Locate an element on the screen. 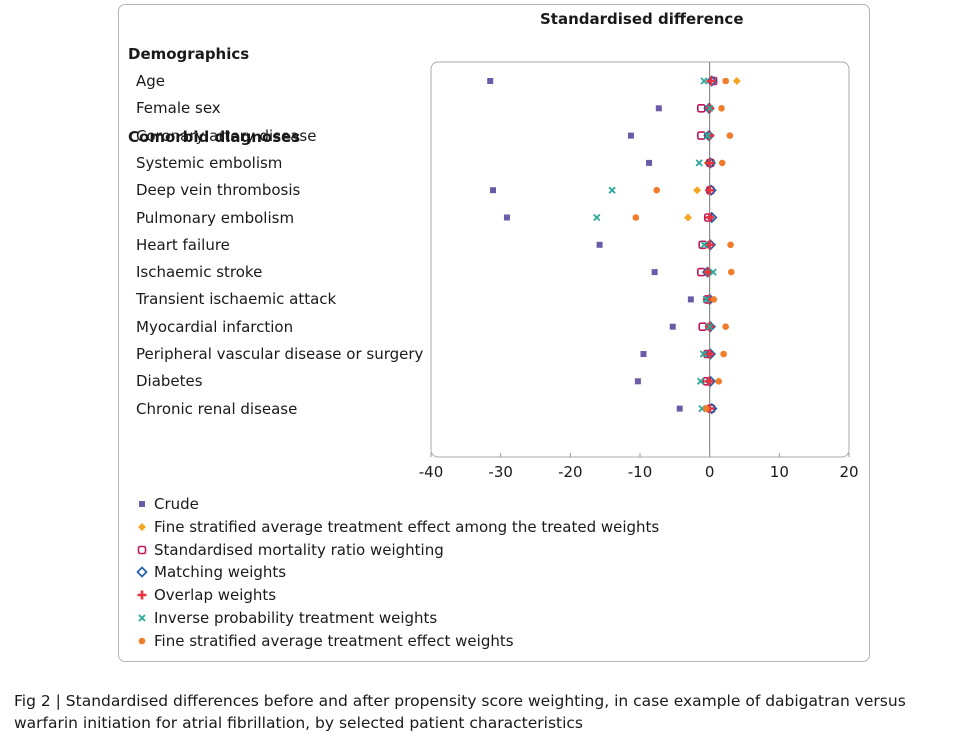 The width and height of the screenshot is (980, 741). row-label: Age is located at coordinates (151, 81).